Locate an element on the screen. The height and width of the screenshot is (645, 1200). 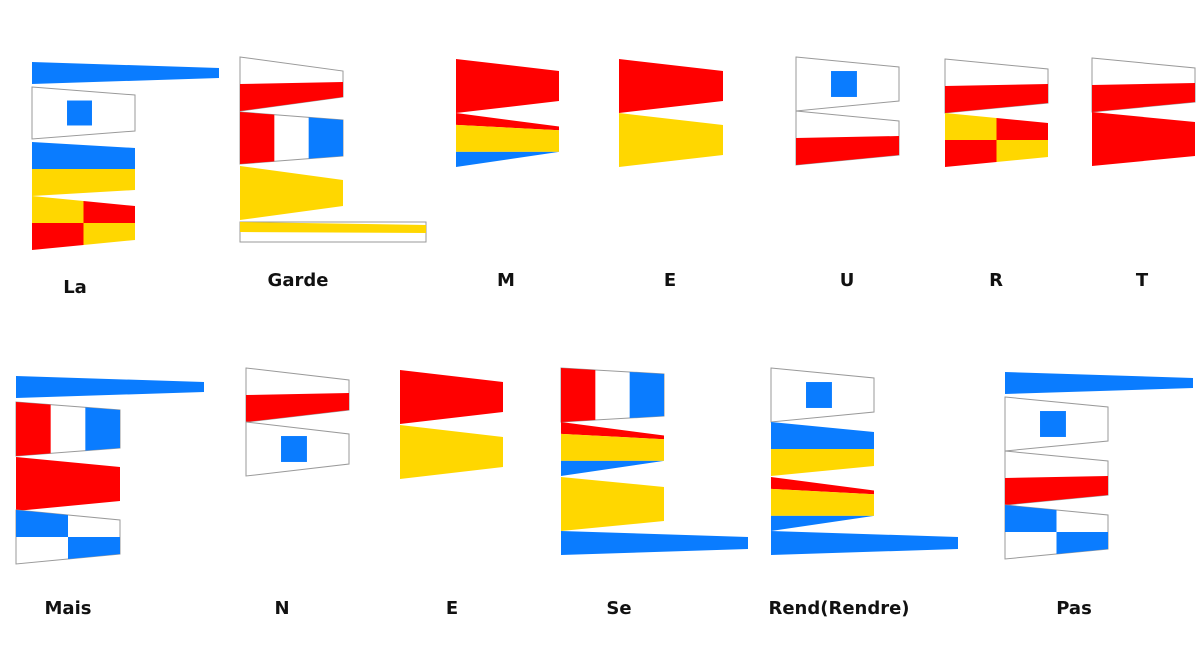
pennant-yellow-white-long-flag is located at coordinates (333, 232).